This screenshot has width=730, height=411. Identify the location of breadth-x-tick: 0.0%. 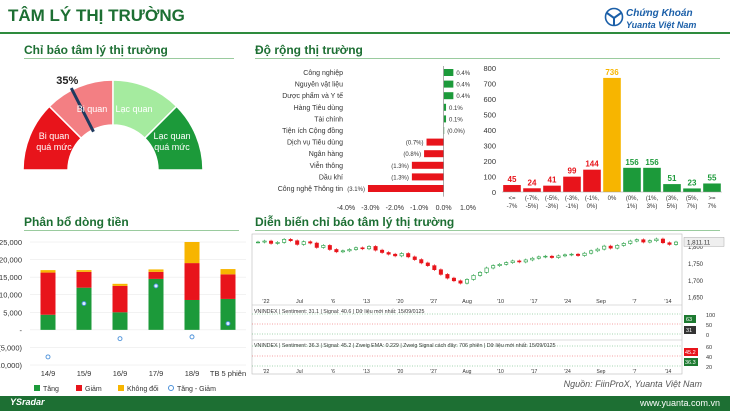
(444, 208).